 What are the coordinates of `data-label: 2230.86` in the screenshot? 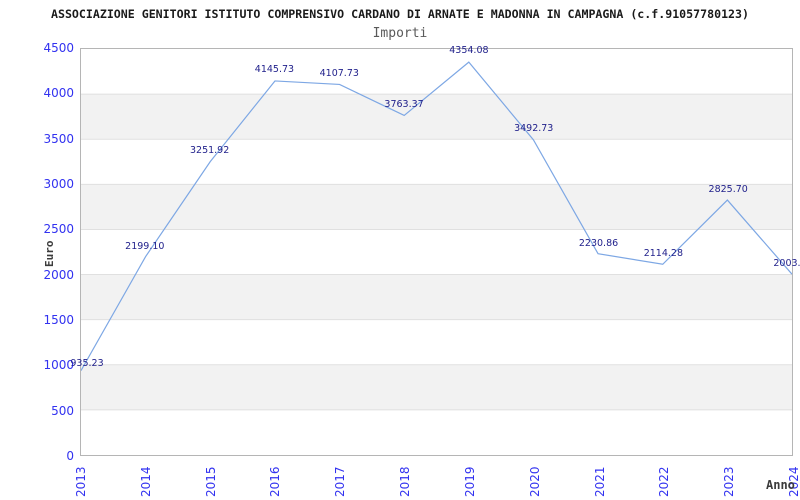 It's located at (598, 243).